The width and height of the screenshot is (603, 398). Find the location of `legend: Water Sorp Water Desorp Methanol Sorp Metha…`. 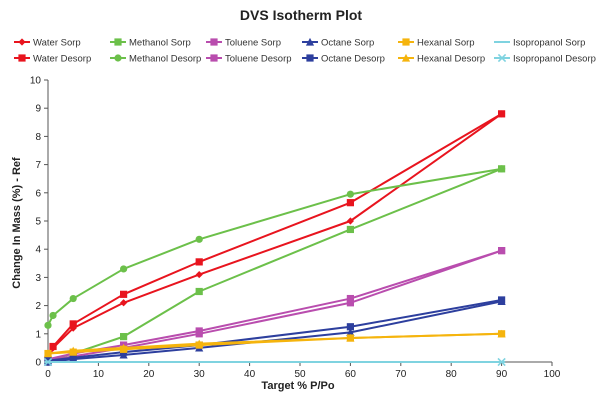

legend: Water Sorp Water Desorp Methanol Sorp Metha… is located at coordinates (305, 51).